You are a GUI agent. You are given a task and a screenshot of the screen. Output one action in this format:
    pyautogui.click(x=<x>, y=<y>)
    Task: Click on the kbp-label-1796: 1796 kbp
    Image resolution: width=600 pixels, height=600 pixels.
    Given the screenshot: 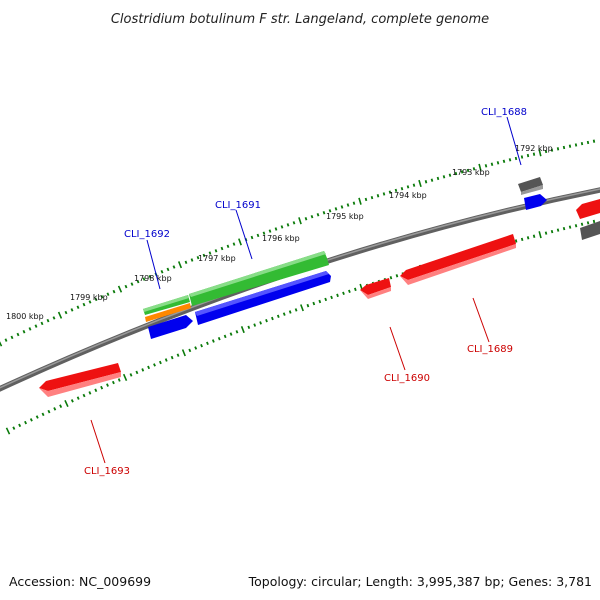 What is the action you would take?
    pyautogui.click(x=281, y=238)
    